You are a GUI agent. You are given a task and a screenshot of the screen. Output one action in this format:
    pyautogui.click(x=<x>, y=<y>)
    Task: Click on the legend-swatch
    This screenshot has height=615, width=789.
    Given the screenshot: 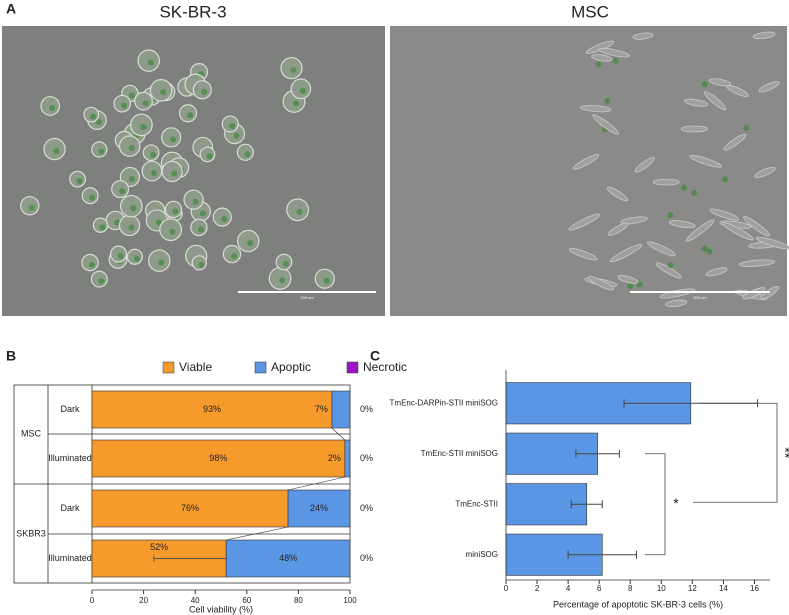 What is the action you would take?
    pyautogui.click(x=168, y=367)
    